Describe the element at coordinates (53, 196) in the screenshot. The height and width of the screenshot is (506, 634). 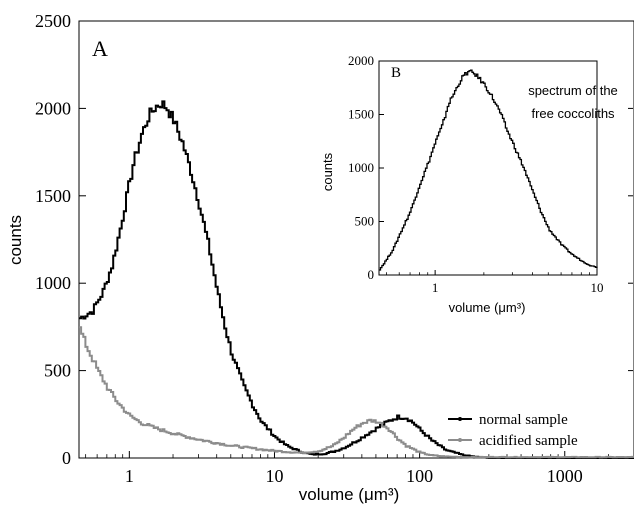
I see `main-y-tick-label: 1500` at that location.